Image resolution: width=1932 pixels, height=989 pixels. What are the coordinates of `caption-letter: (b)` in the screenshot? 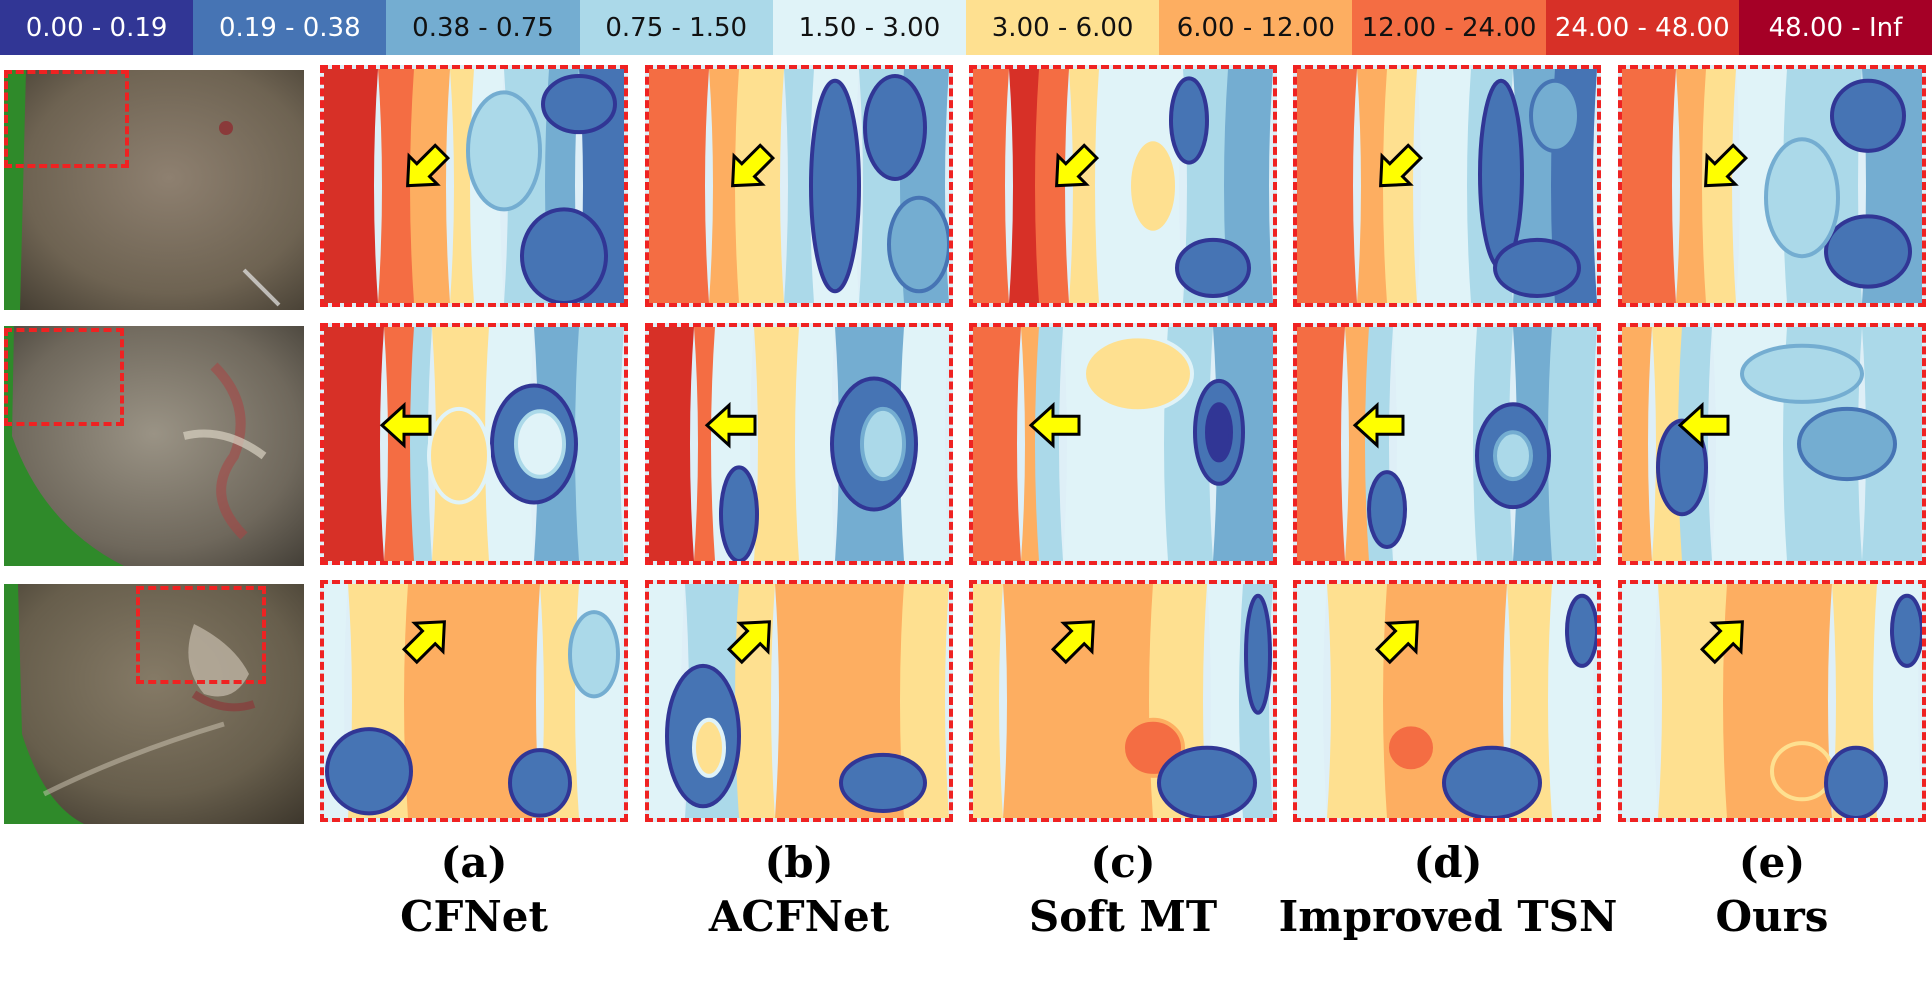 It's located at (799, 862).